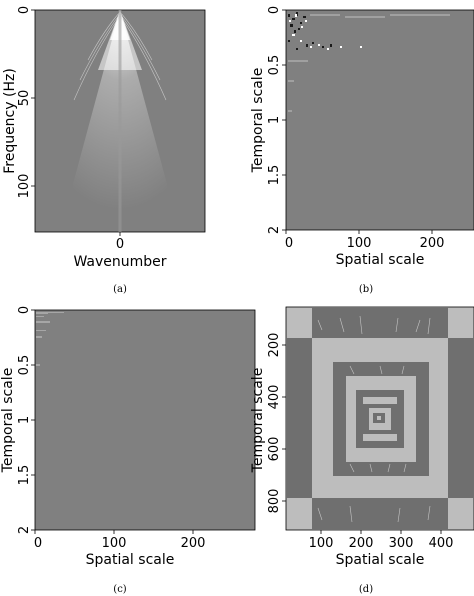 This screenshot has height=596, width=474. Describe the element at coordinates (10, 121) in the screenshot. I see `panel-a-ylabel: Frequency (Hz)` at that location.